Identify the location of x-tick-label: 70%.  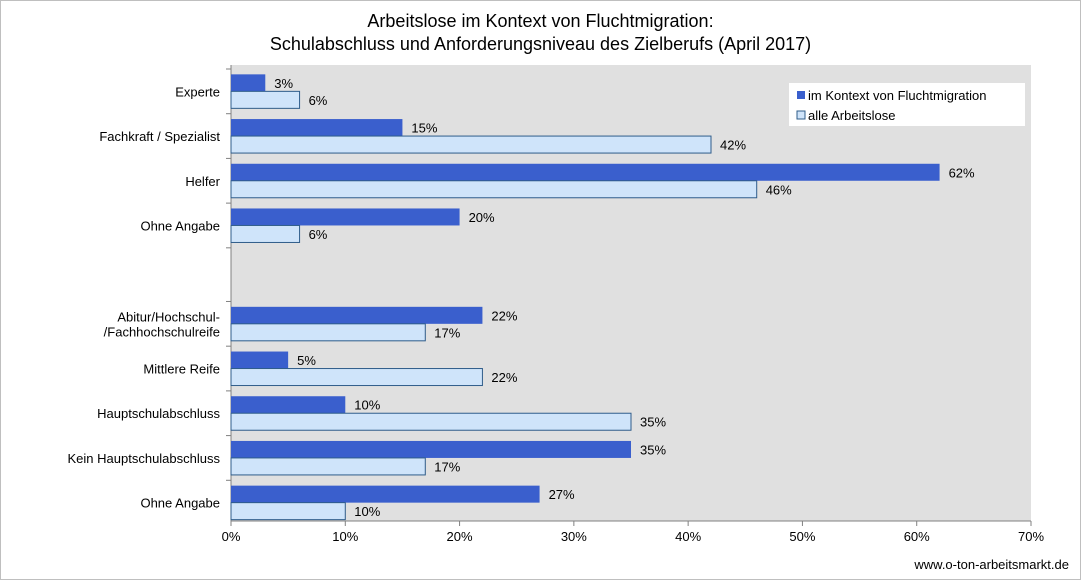
(1031, 536).